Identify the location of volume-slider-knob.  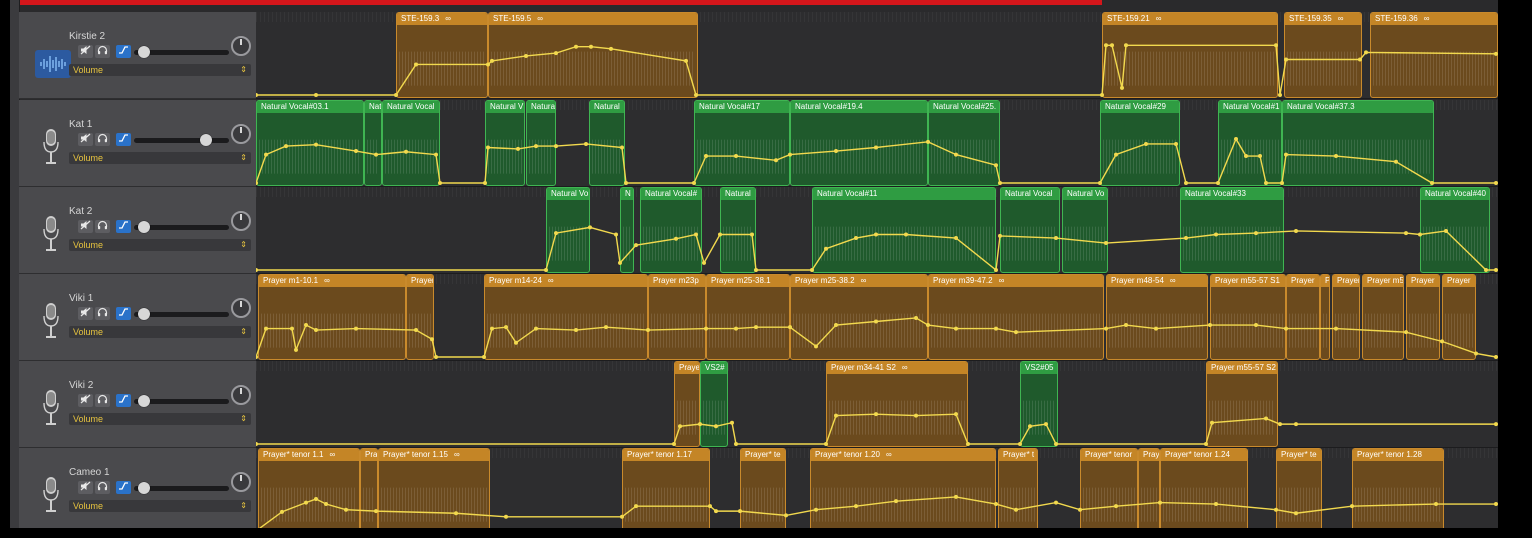
(144, 314).